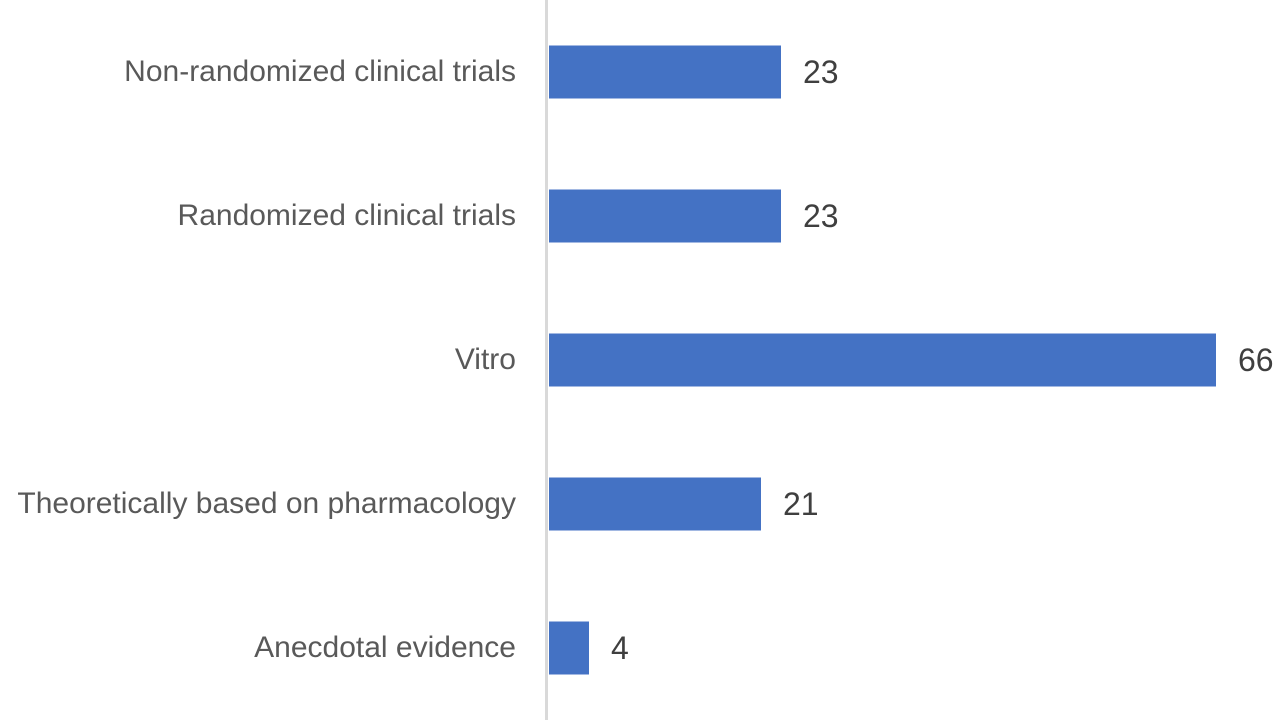  Describe the element at coordinates (346, 215) in the screenshot. I see `category-label: Randomized clinical trials` at that location.